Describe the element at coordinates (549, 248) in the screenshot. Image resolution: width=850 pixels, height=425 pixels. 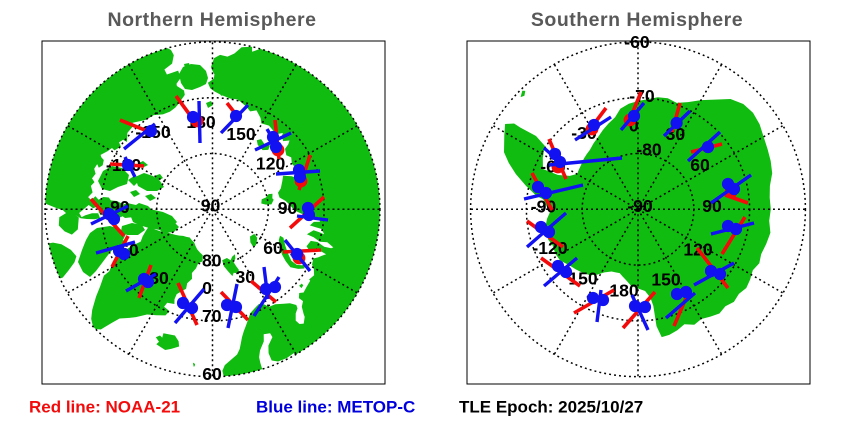
I see `svg-text: -120` at that location.